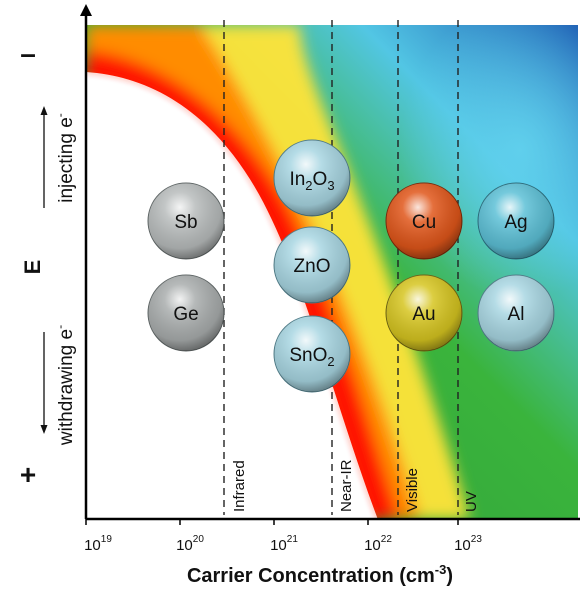 This screenshot has width=585, height=590. What do you see at coordinates (98, 544) in the screenshot?
I see `x-tick-label: 1019` at bounding box center [98, 544].